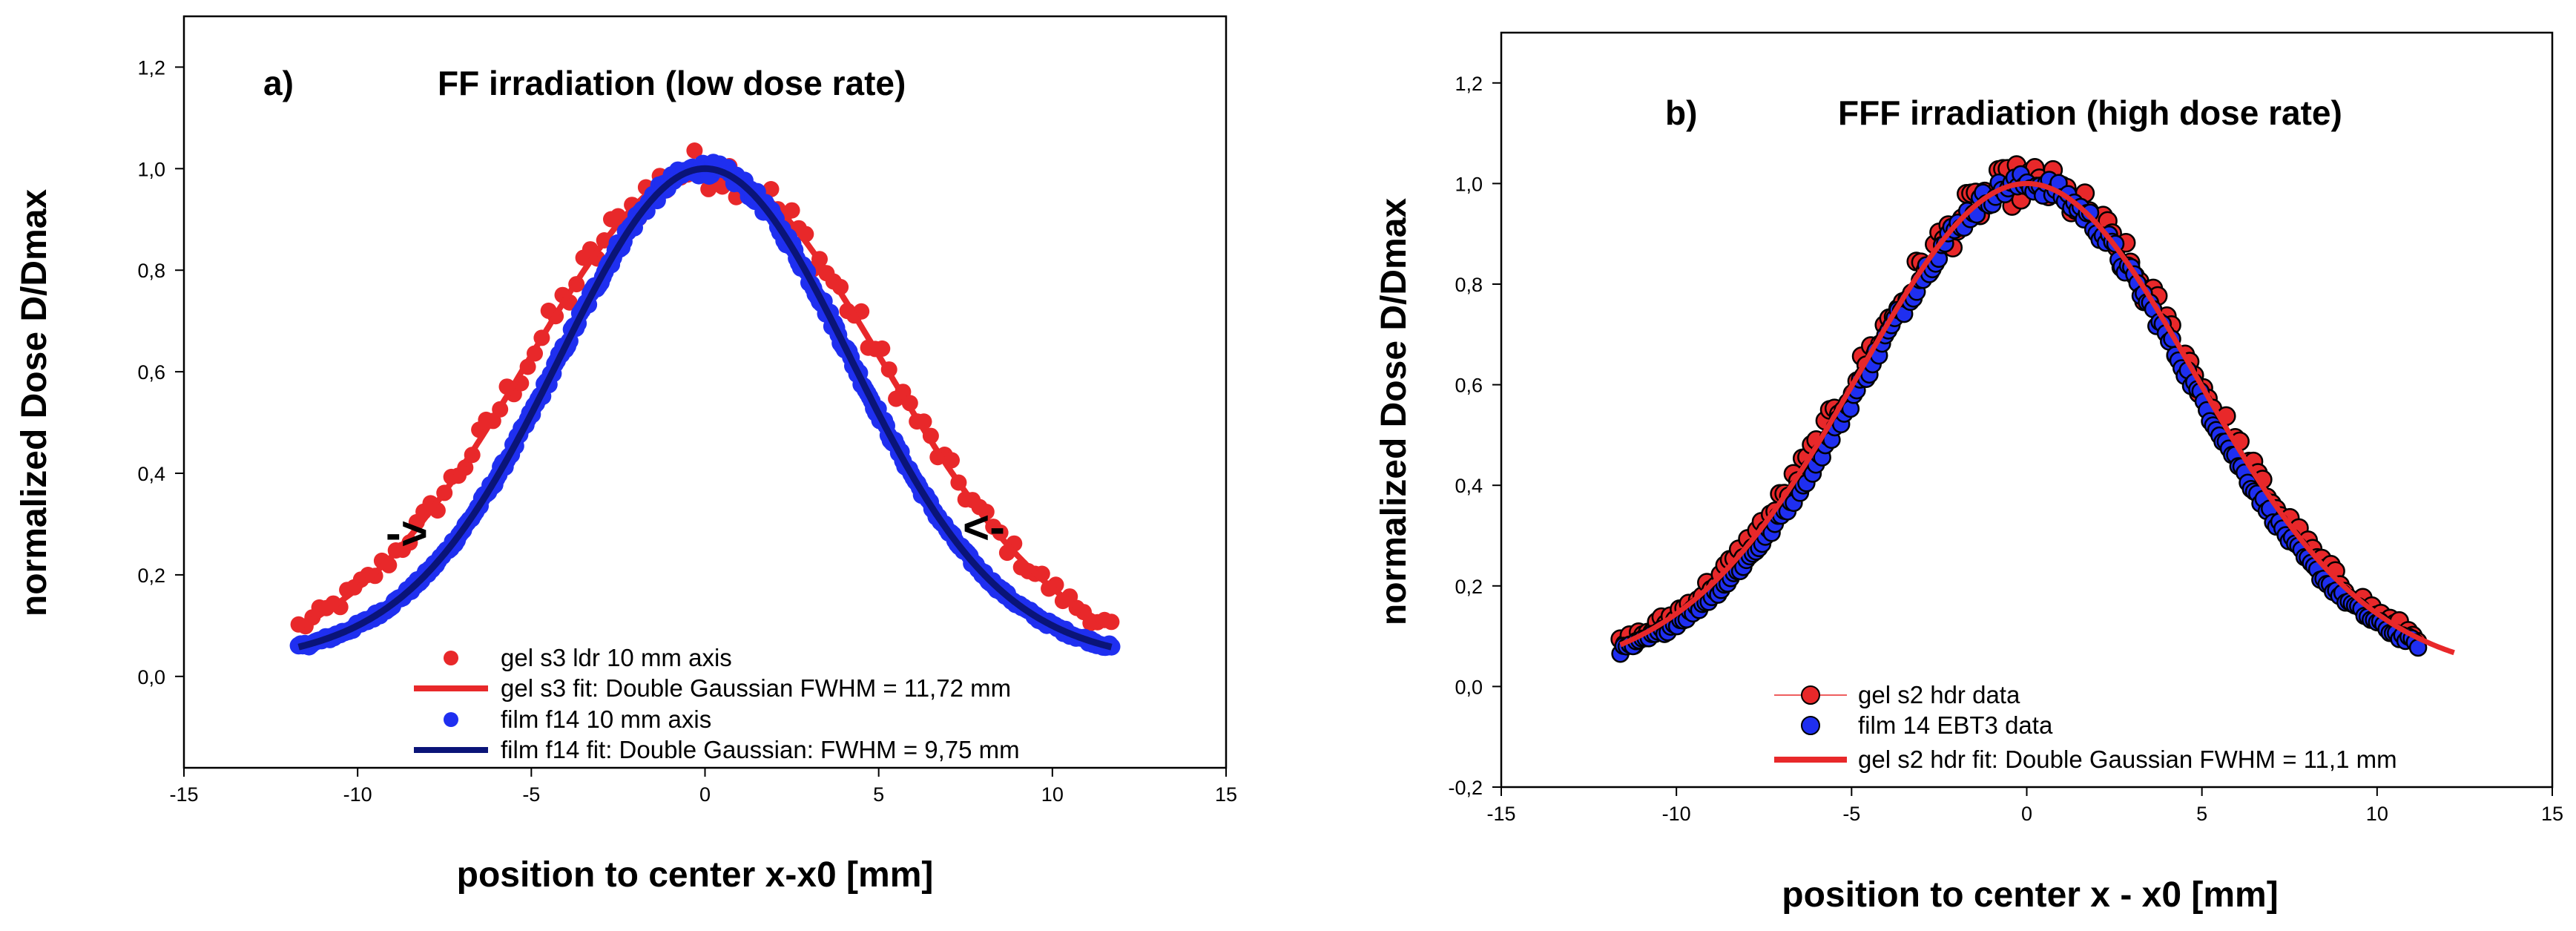 This screenshot has width=2576, height=931. I want to click on chart-b-legend-label-1: film 14 EBT3 data, so click(1955, 725).